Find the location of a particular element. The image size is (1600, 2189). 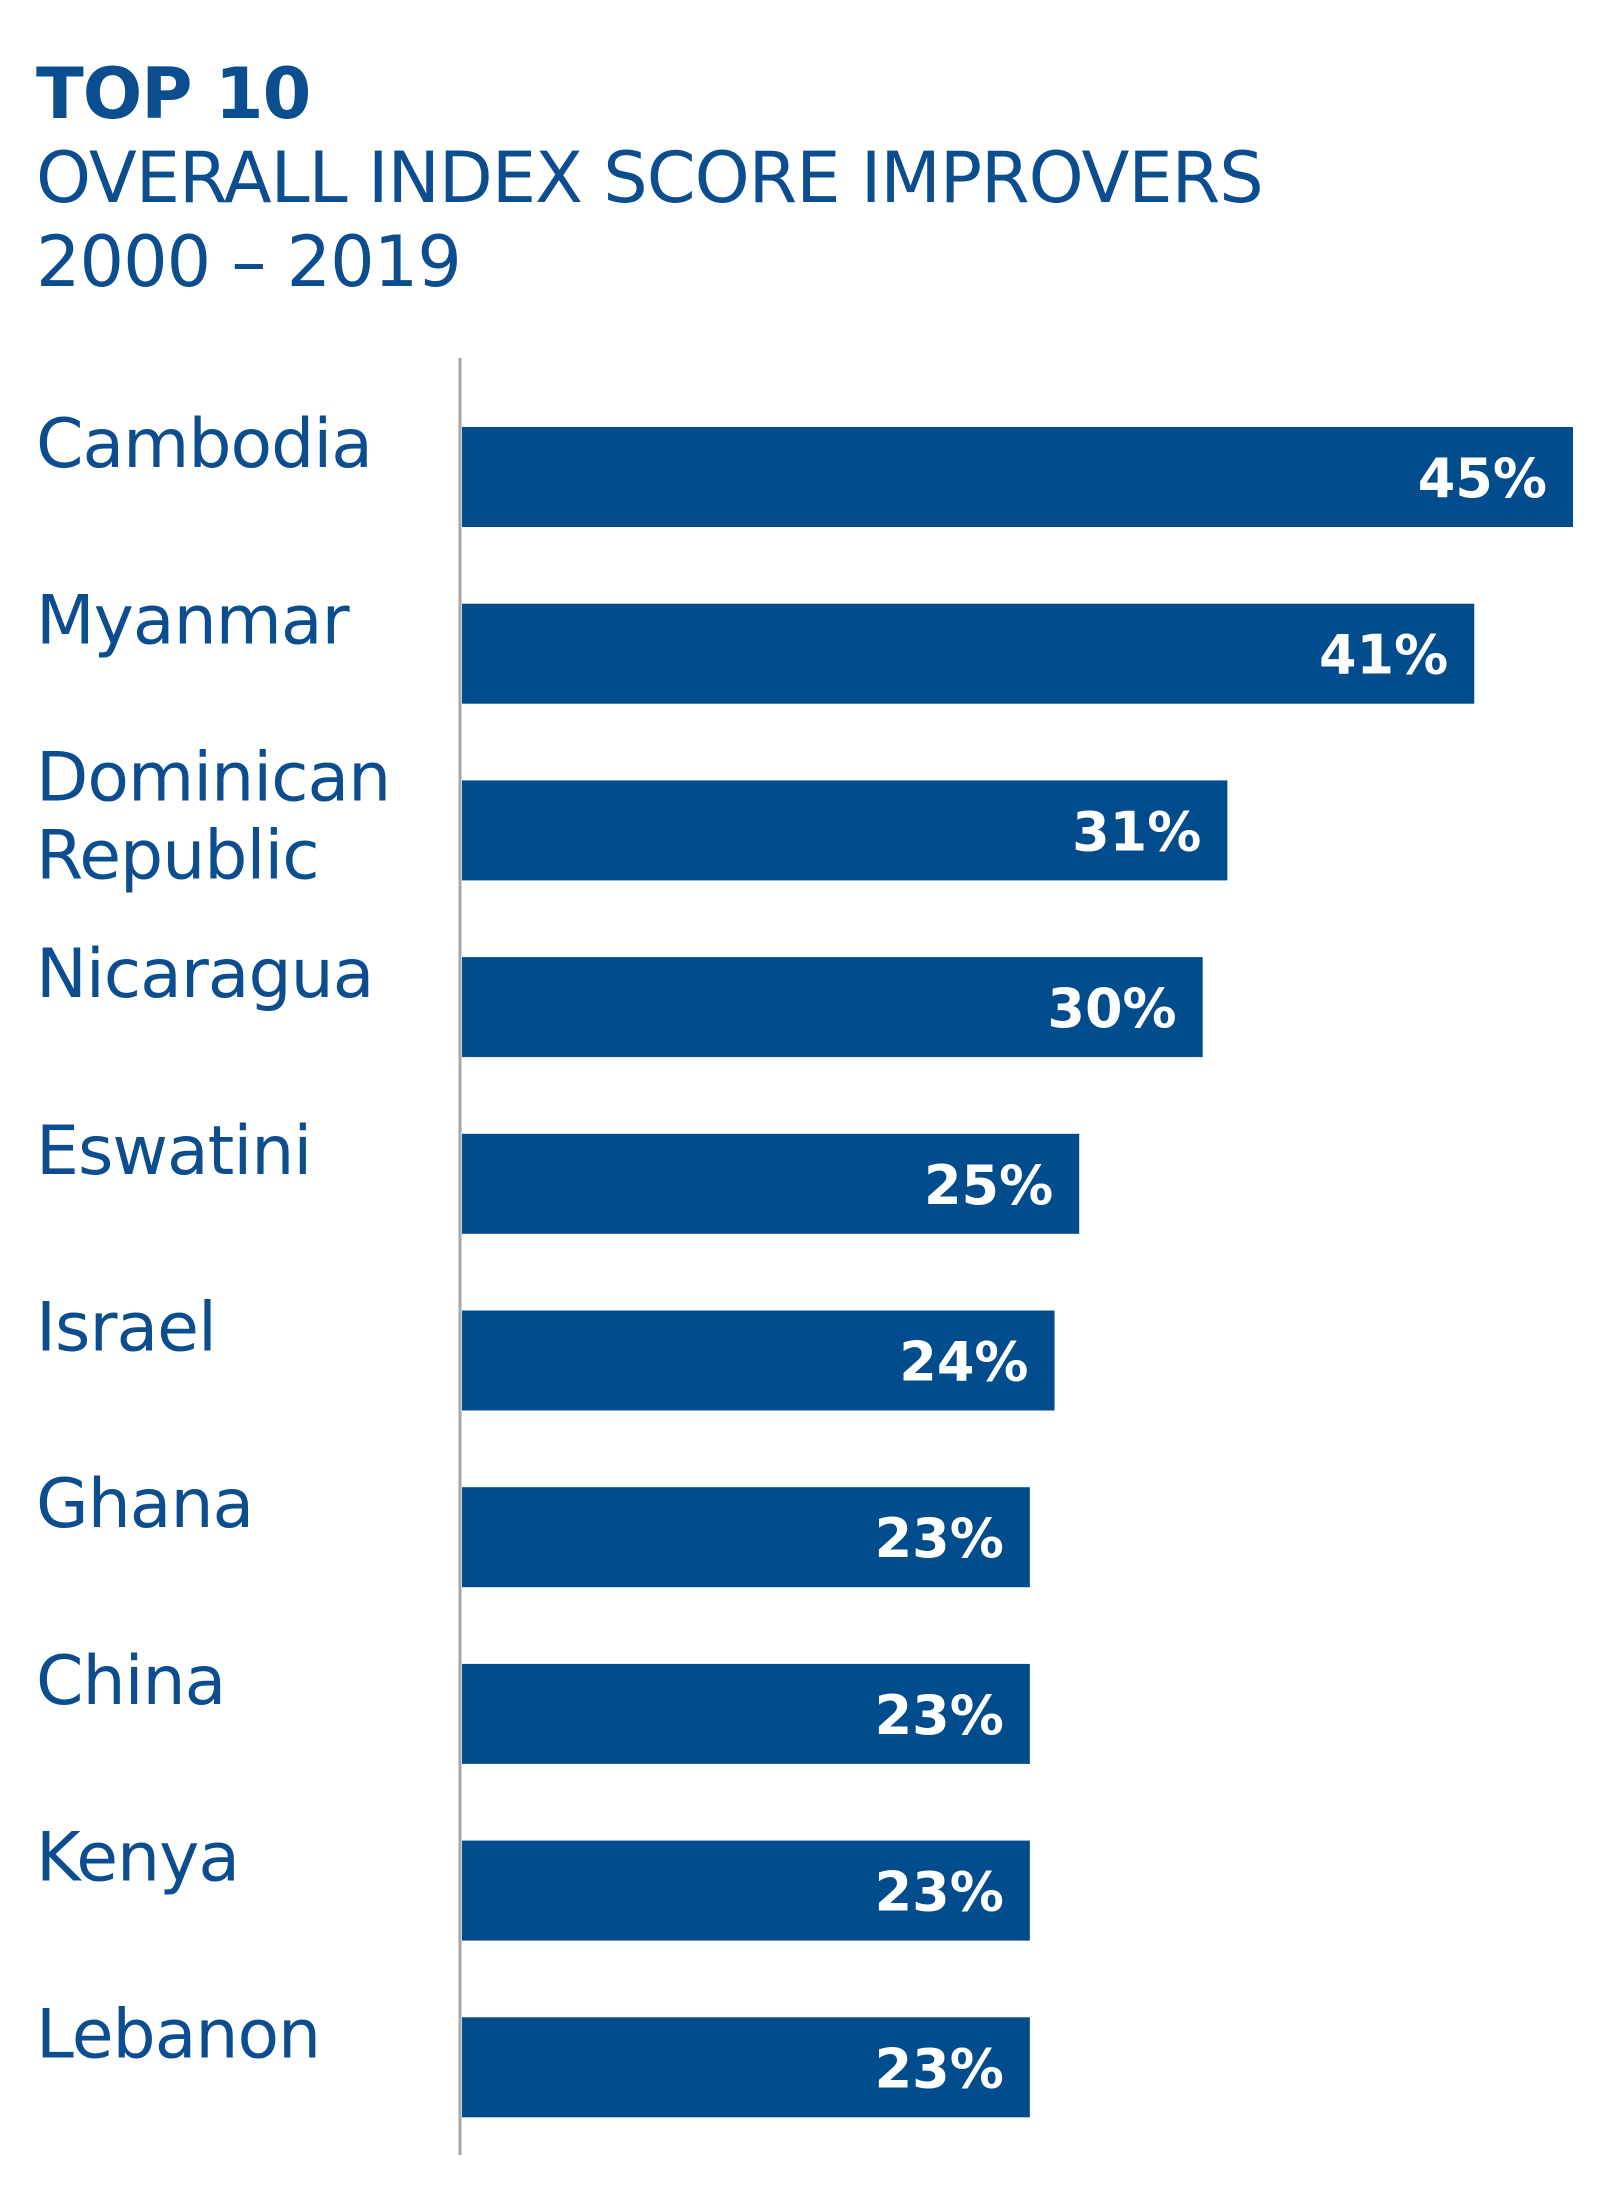

category-label: China is located at coordinates (130, 1681).